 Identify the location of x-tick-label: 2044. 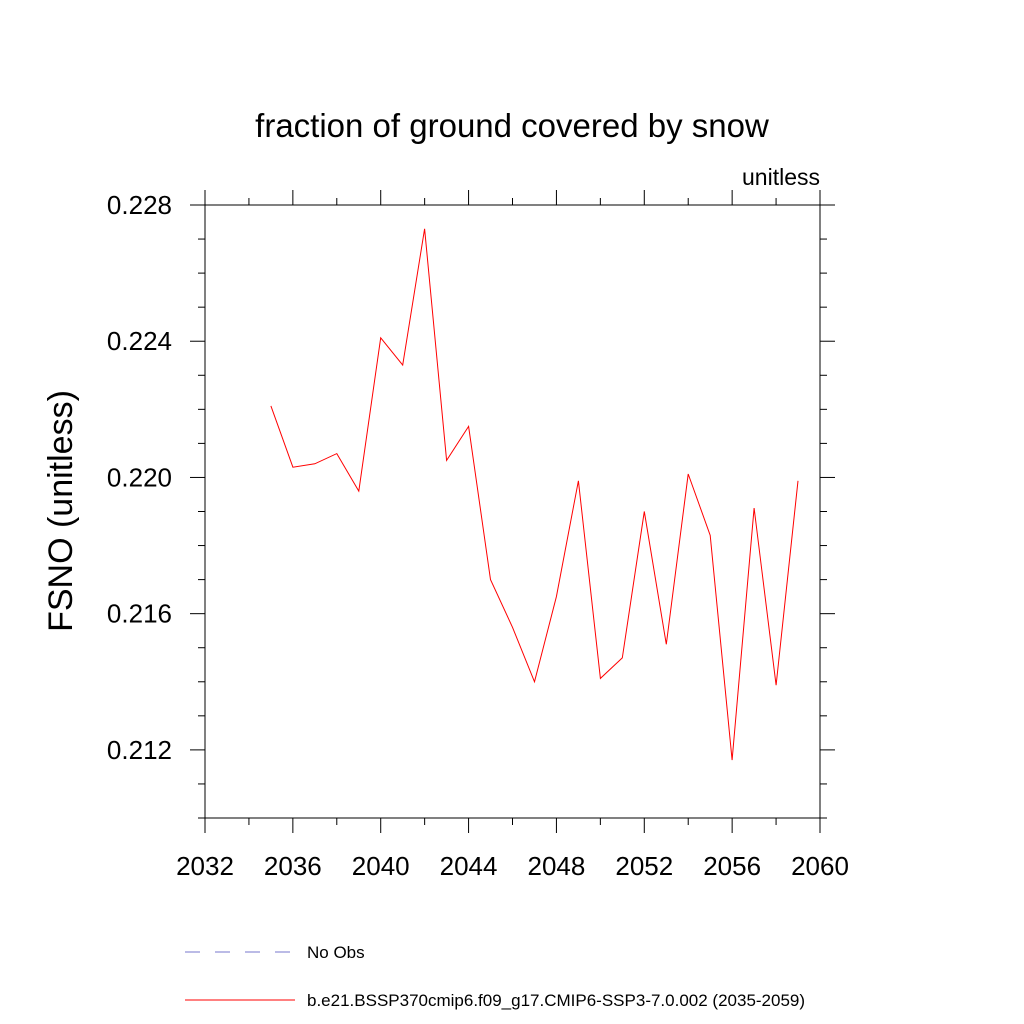
(469, 866).